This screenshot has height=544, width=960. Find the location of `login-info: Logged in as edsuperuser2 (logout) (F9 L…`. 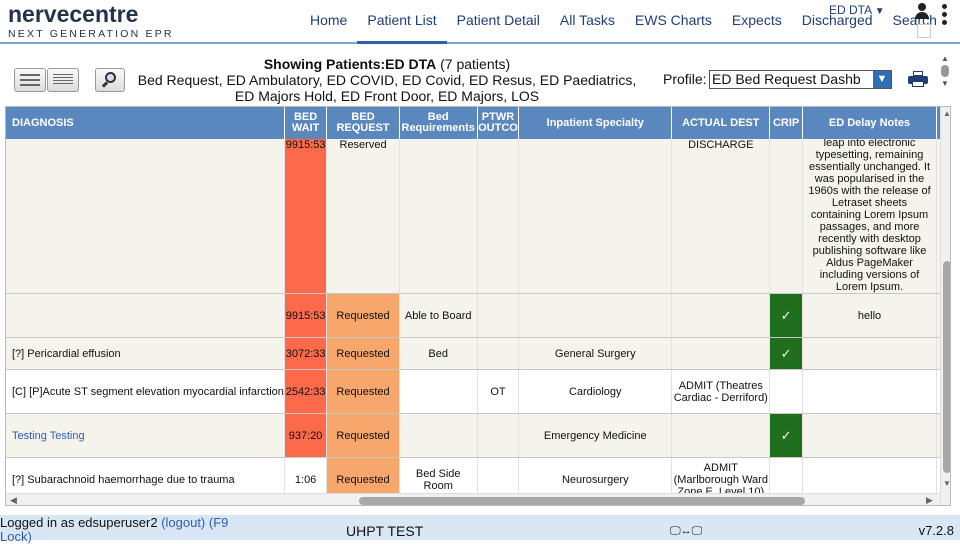

login-info: Logged in as edsuperuser2 (logout) (F9 L… is located at coordinates (125, 530).